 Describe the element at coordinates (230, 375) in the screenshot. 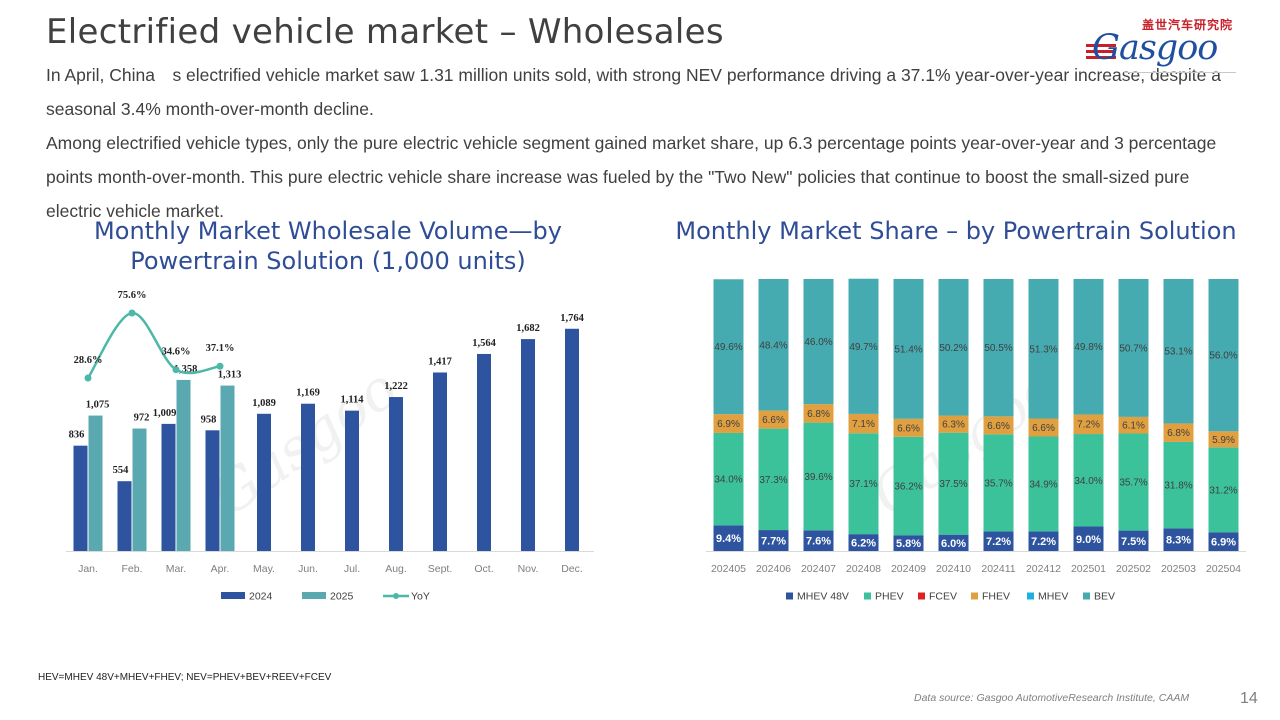

I see `label-2025-apr: 1,313` at that location.